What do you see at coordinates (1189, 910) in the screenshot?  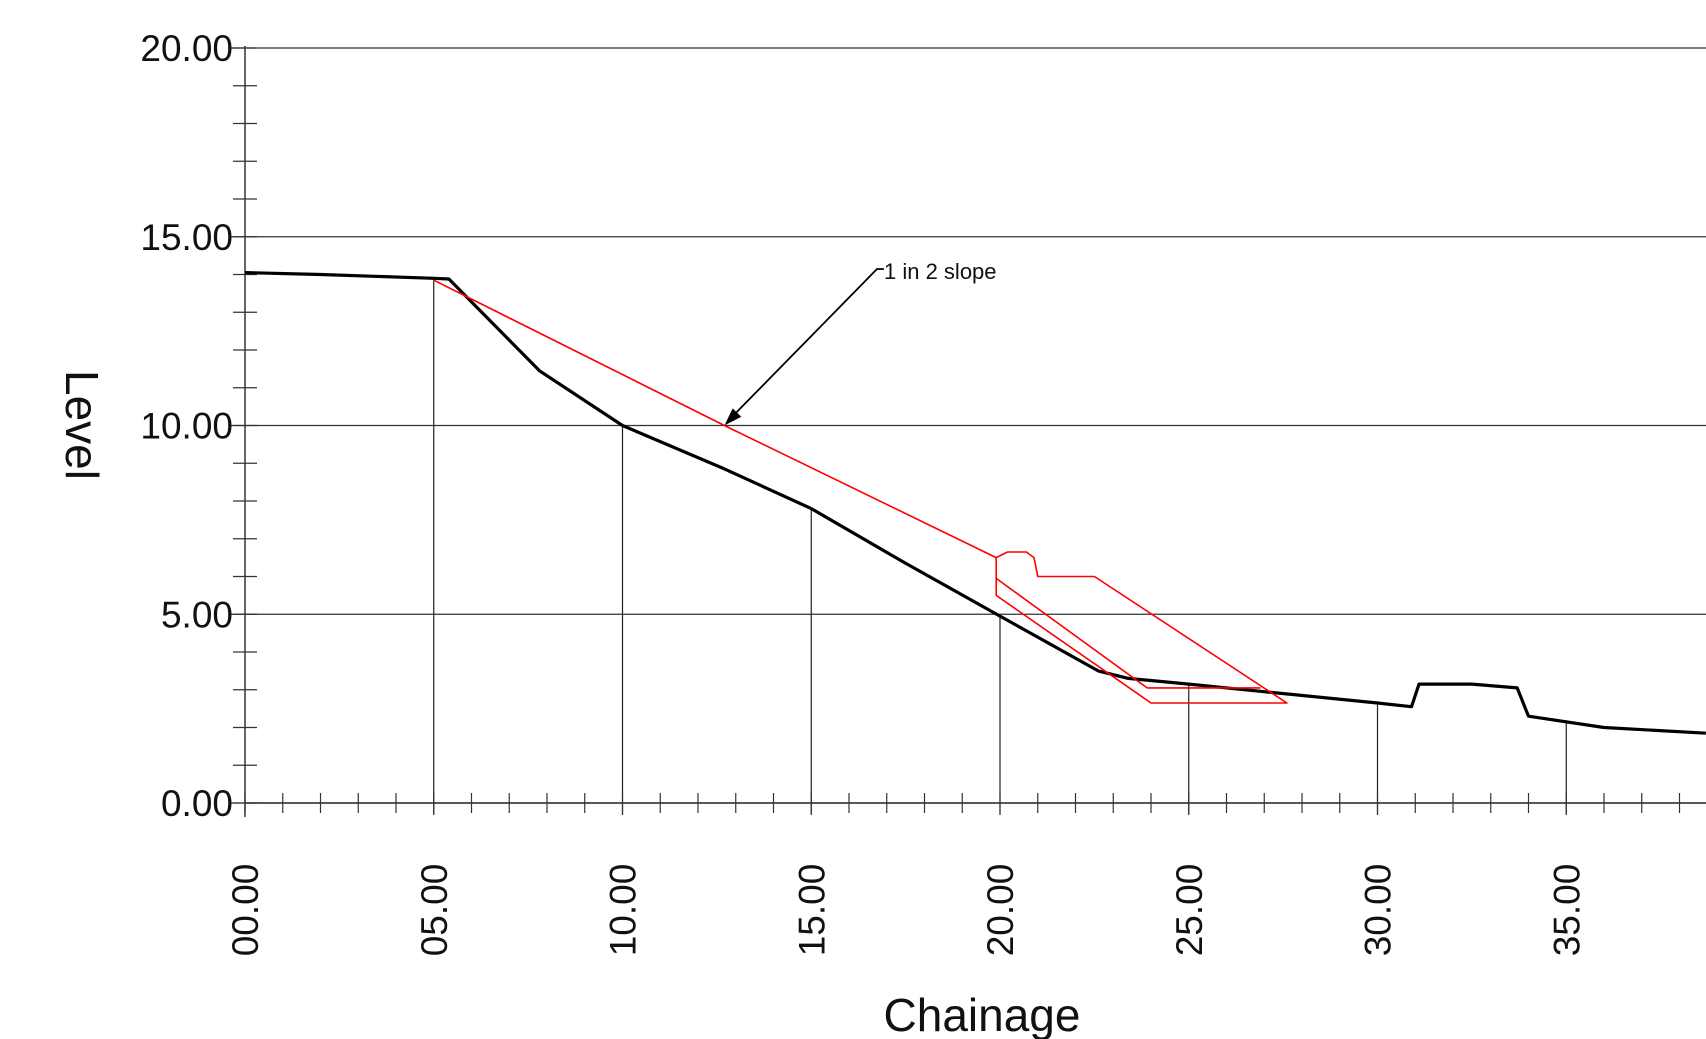 I see `x-tick-label: 25.00` at bounding box center [1189, 910].